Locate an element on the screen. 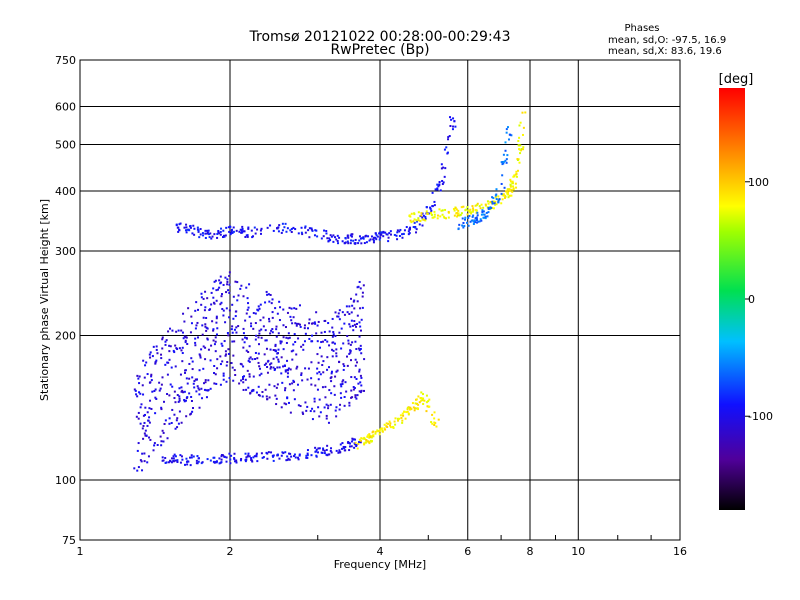  y-tick-label: 750 is located at coordinates (65, 60).